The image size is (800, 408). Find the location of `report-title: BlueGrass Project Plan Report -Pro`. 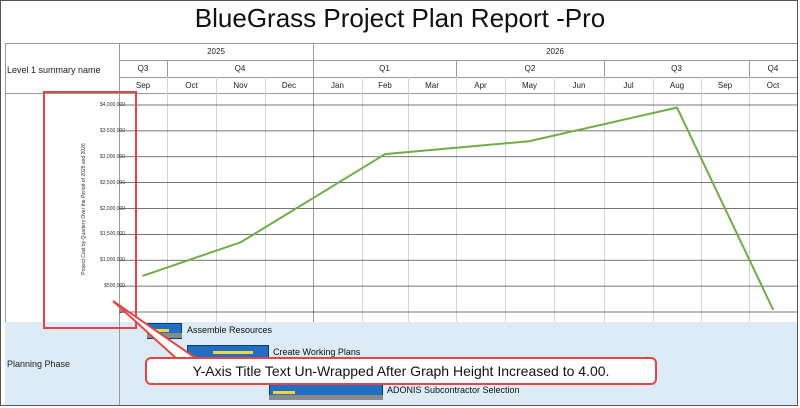

report-title: BlueGrass Project Plan Report -Pro is located at coordinates (400, 18).